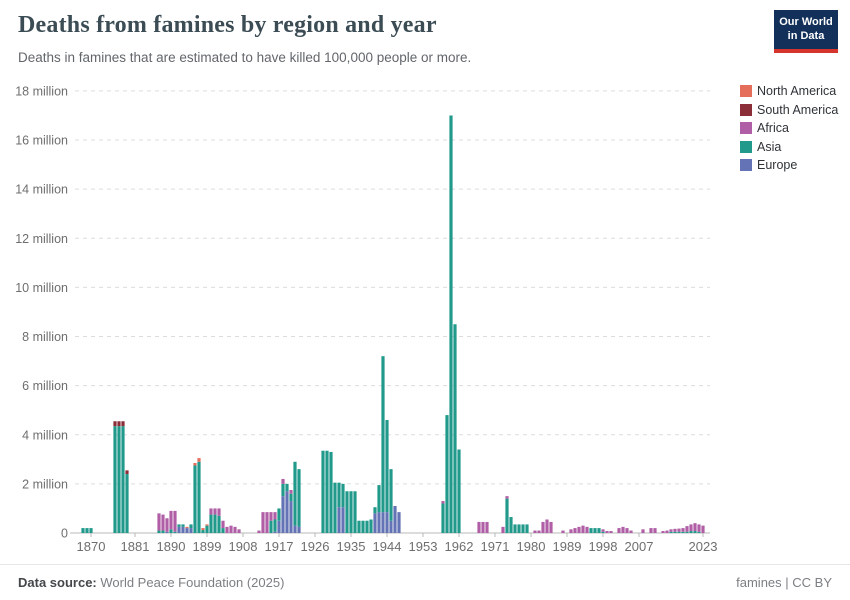 The height and width of the screenshot is (600, 850). What do you see at coordinates (343, 495) in the screenshot?
I see `bar-1933-asia` at bounding box center [343, 495].